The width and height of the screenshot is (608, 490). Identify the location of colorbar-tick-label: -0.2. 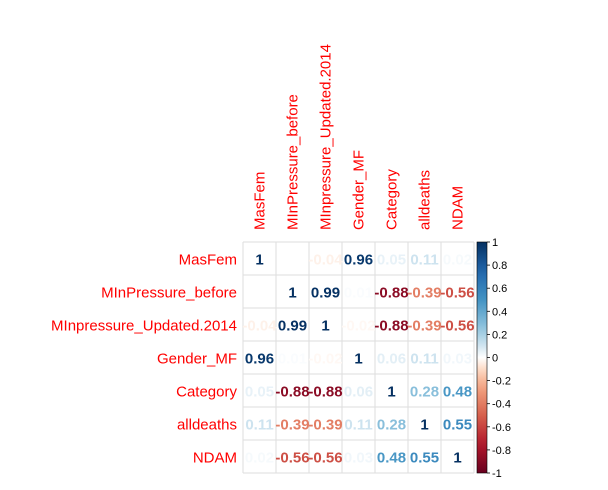
(501, 382).